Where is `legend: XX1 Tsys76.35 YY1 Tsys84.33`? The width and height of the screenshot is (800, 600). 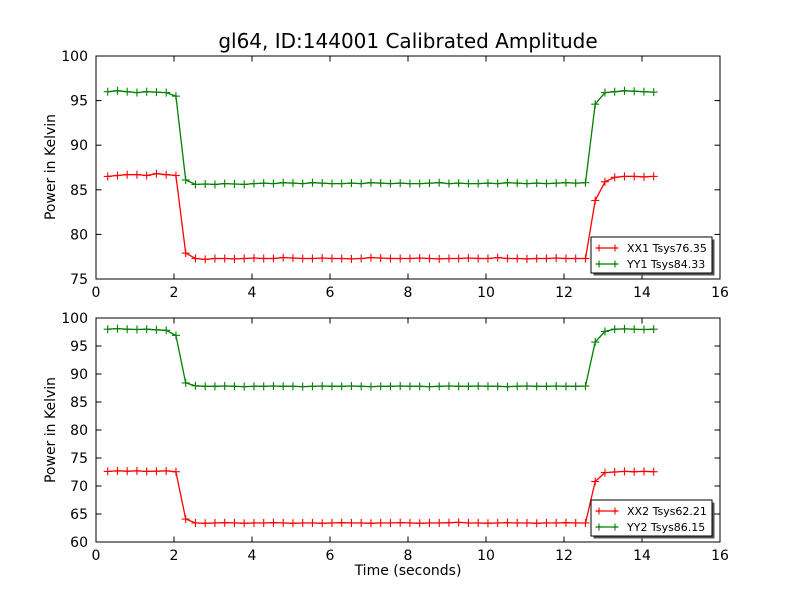 legend: XX1 Tsys76.35 YY1 Tsys84.33 is located at coordinates (652, 256).